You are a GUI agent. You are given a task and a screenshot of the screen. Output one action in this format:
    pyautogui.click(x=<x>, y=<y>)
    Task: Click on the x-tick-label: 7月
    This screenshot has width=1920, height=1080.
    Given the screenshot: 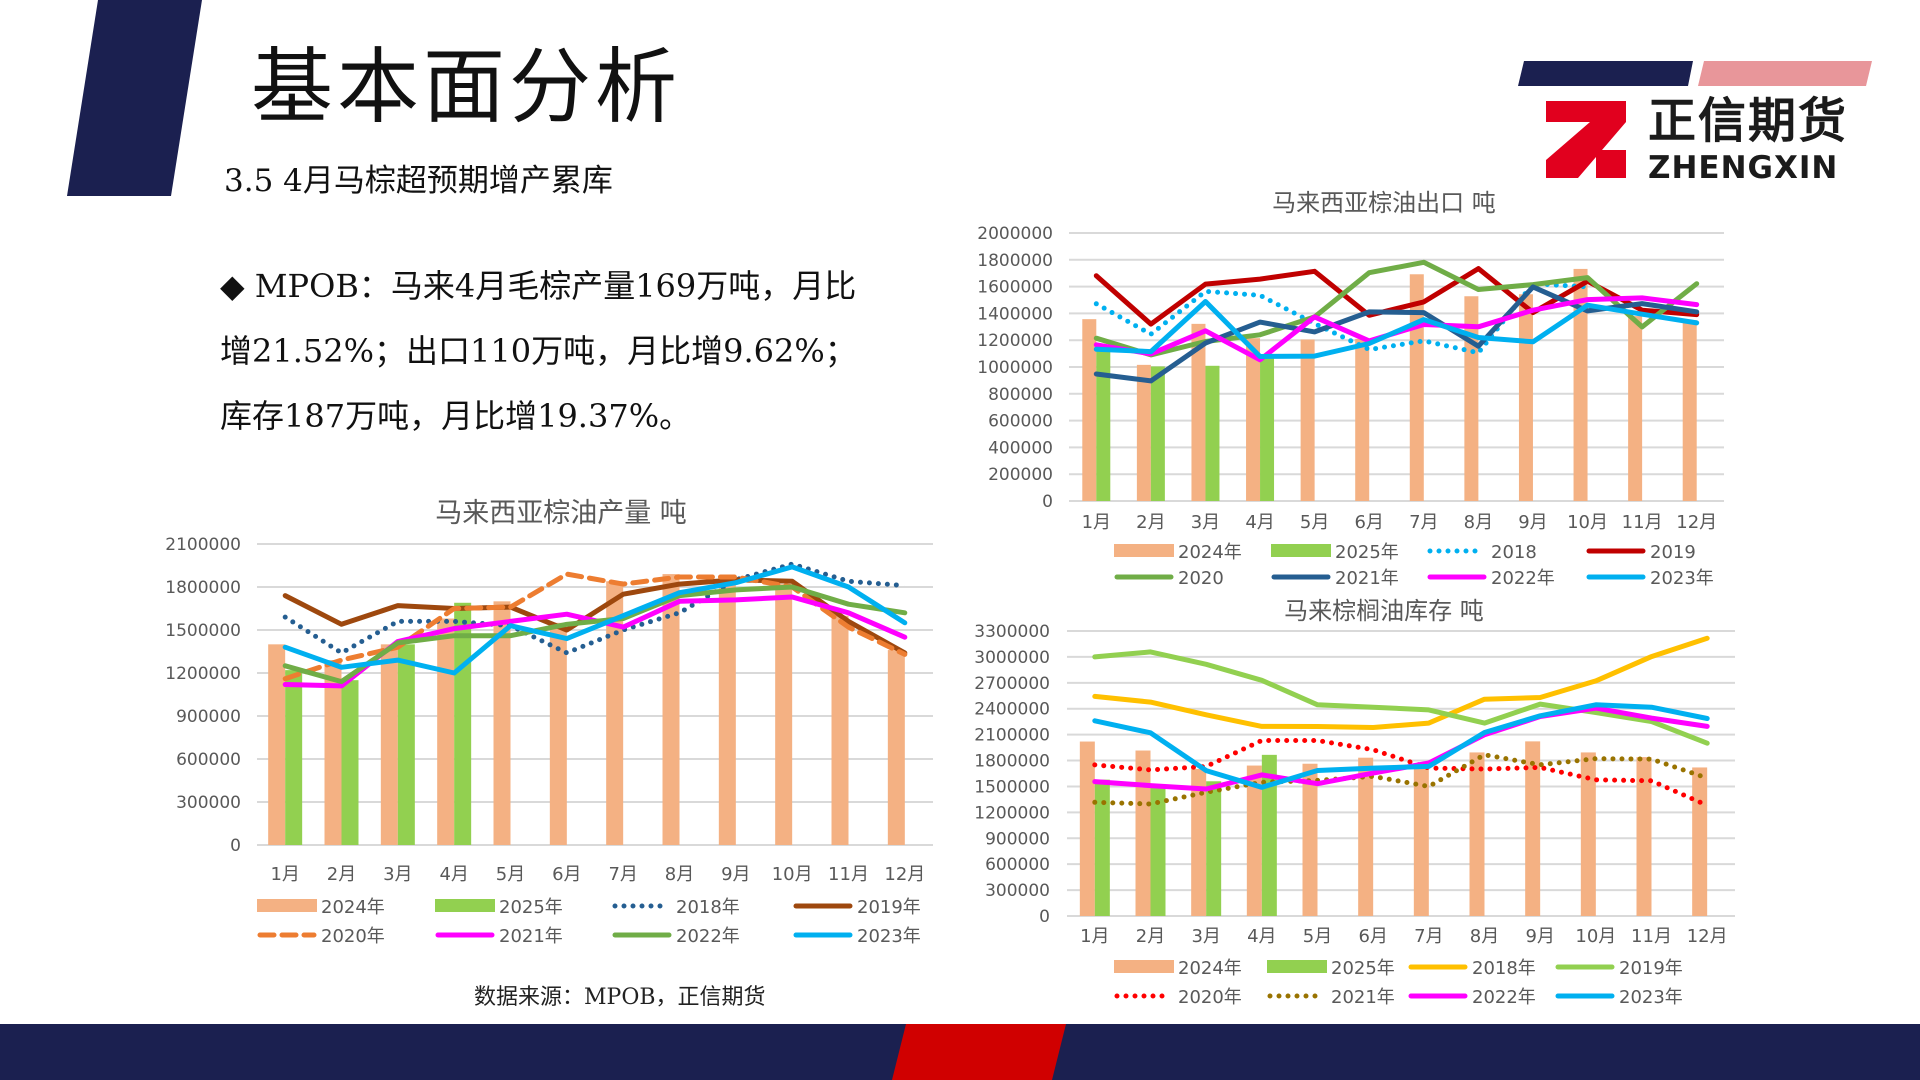 What is the action you would take?
    pyautogui.click(x=1423, y=522)
    